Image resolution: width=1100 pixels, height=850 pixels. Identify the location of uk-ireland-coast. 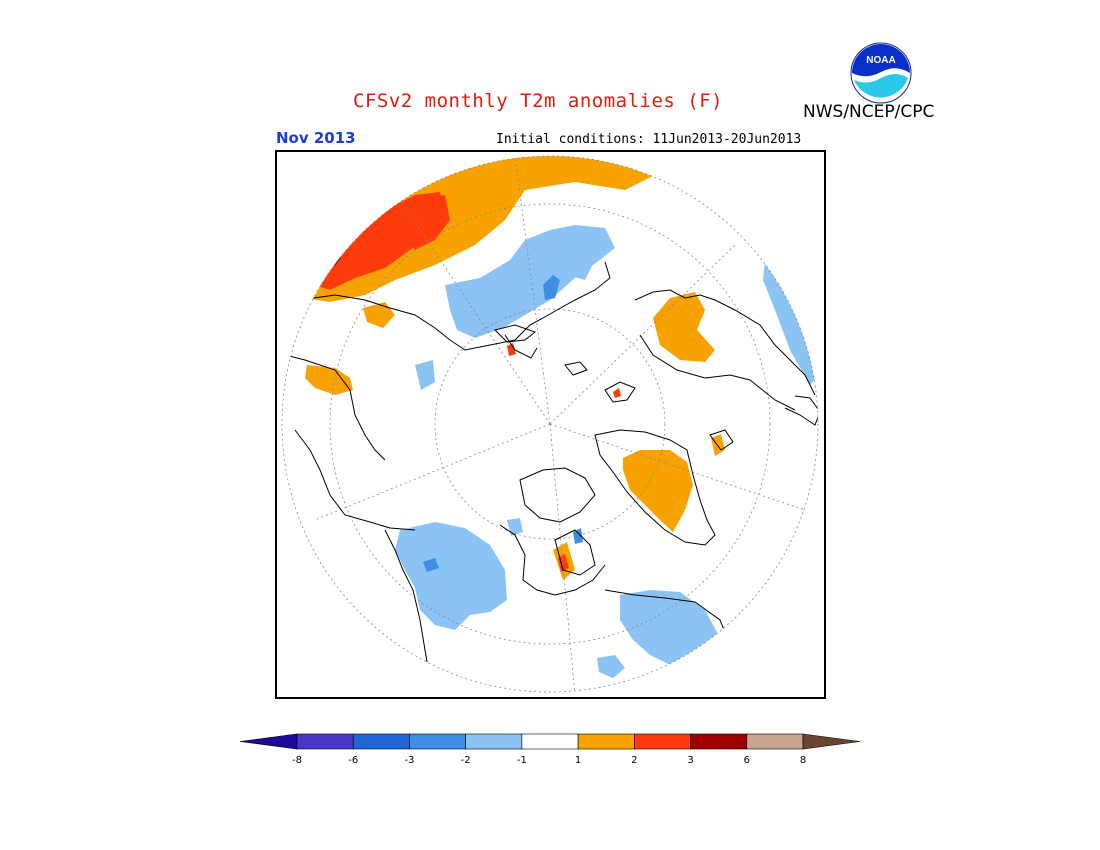
(801, 410).